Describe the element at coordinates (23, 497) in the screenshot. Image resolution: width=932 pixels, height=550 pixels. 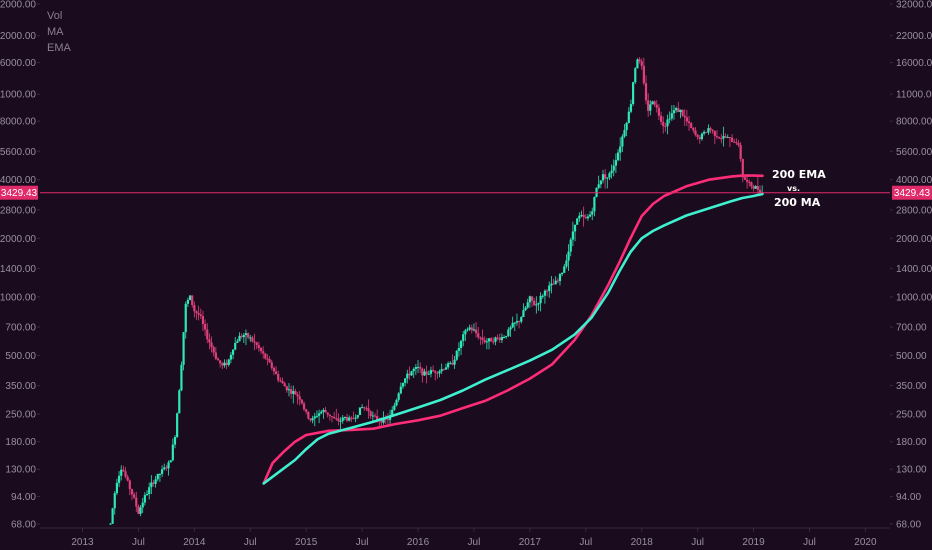
I see `y-tick-label-left: 94.00` at that location.